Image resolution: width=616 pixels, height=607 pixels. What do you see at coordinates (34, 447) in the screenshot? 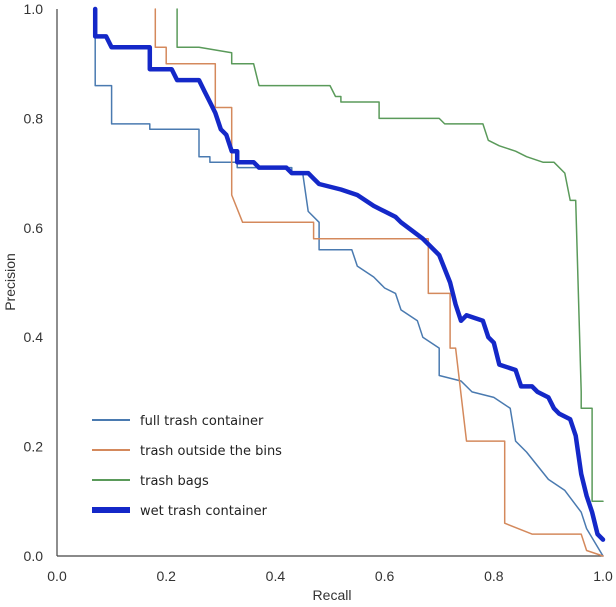
I see `y-tick-label: 0.2` at bounding box center [34, 447].